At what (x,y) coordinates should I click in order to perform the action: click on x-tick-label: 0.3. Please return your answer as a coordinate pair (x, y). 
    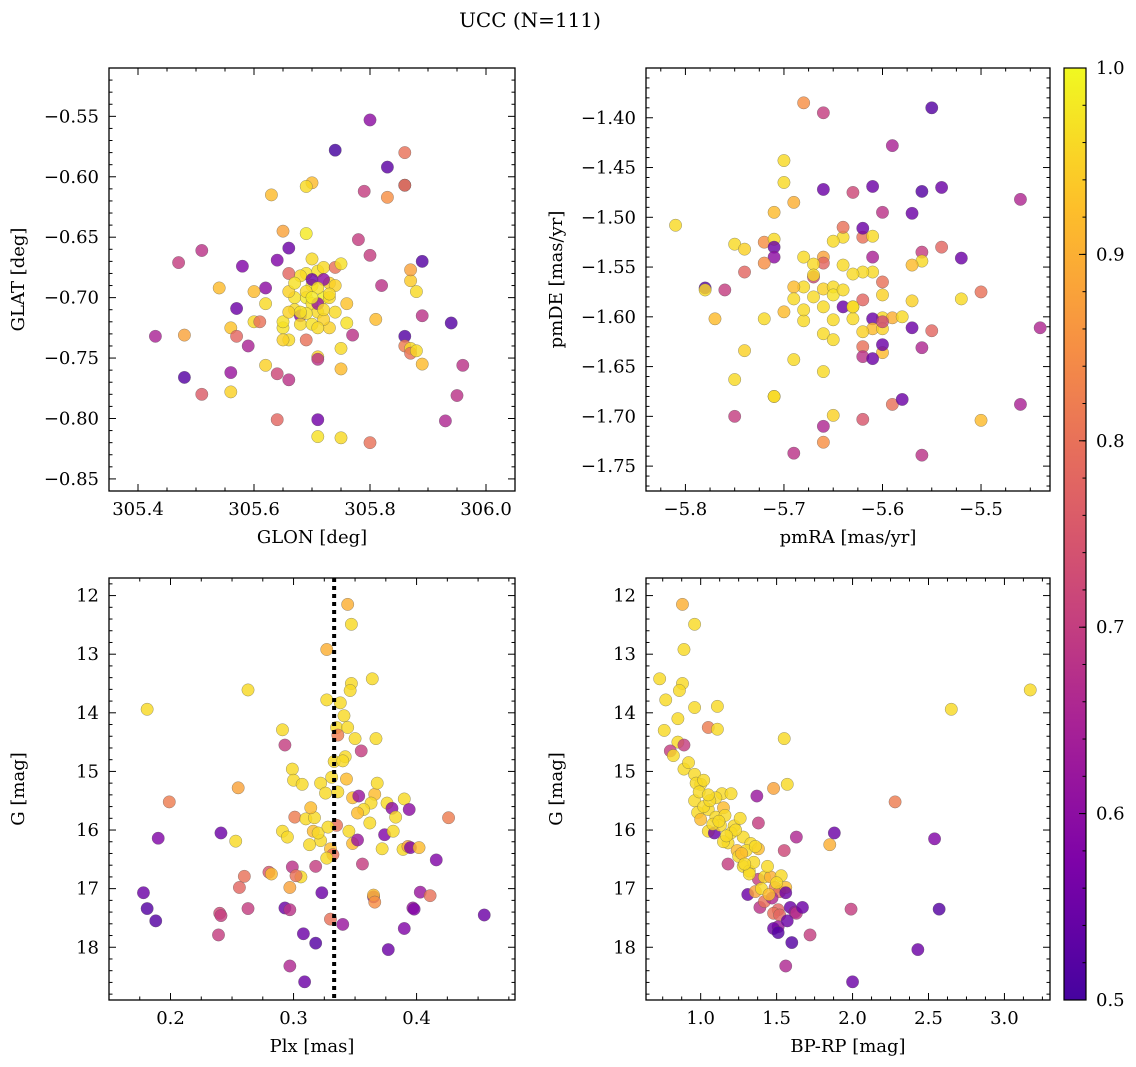
    Looking at the image, I should click on (293, 1018).